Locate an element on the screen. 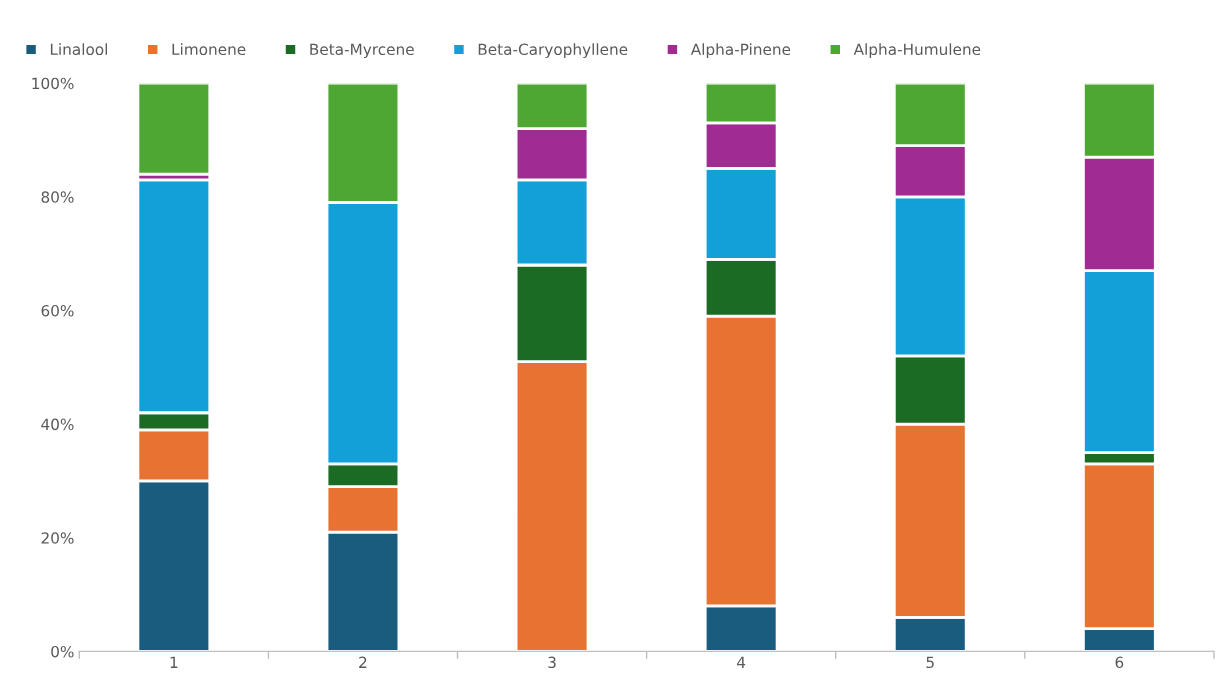 Image resolution: width=1220 pixels, height=693 pixels. x-tick-label: 5 is located at coordinates (930, 662).